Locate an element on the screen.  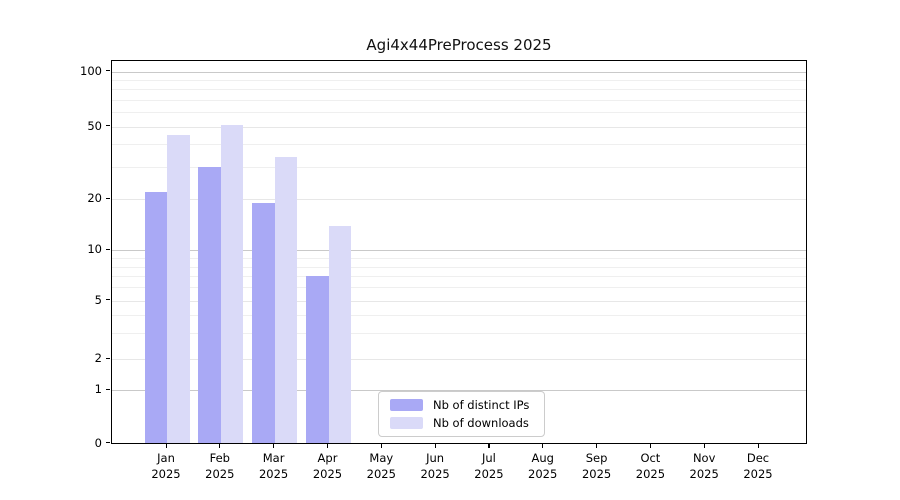
x-tick-label-dec: Dec 2025 is located at coordinates (758, 466).